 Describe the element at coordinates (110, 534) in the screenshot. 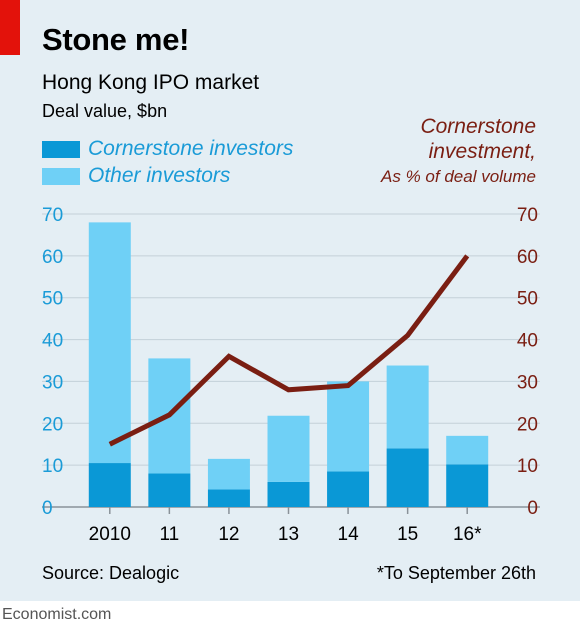

I see `x-axis-tick-label: 2010` at that location.